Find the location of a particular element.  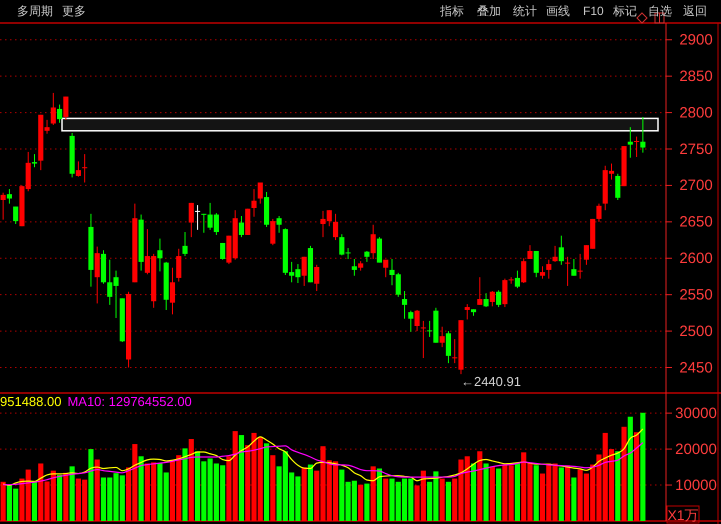

y-tick-label: 2600 is located at coordinates (696, 259).